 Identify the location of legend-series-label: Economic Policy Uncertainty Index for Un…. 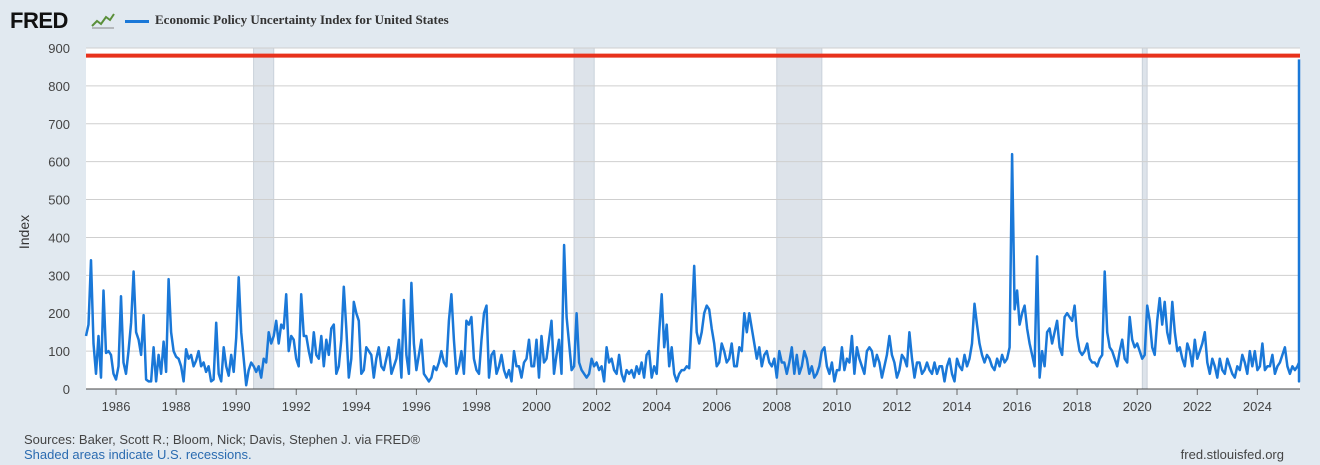
(302, 19).